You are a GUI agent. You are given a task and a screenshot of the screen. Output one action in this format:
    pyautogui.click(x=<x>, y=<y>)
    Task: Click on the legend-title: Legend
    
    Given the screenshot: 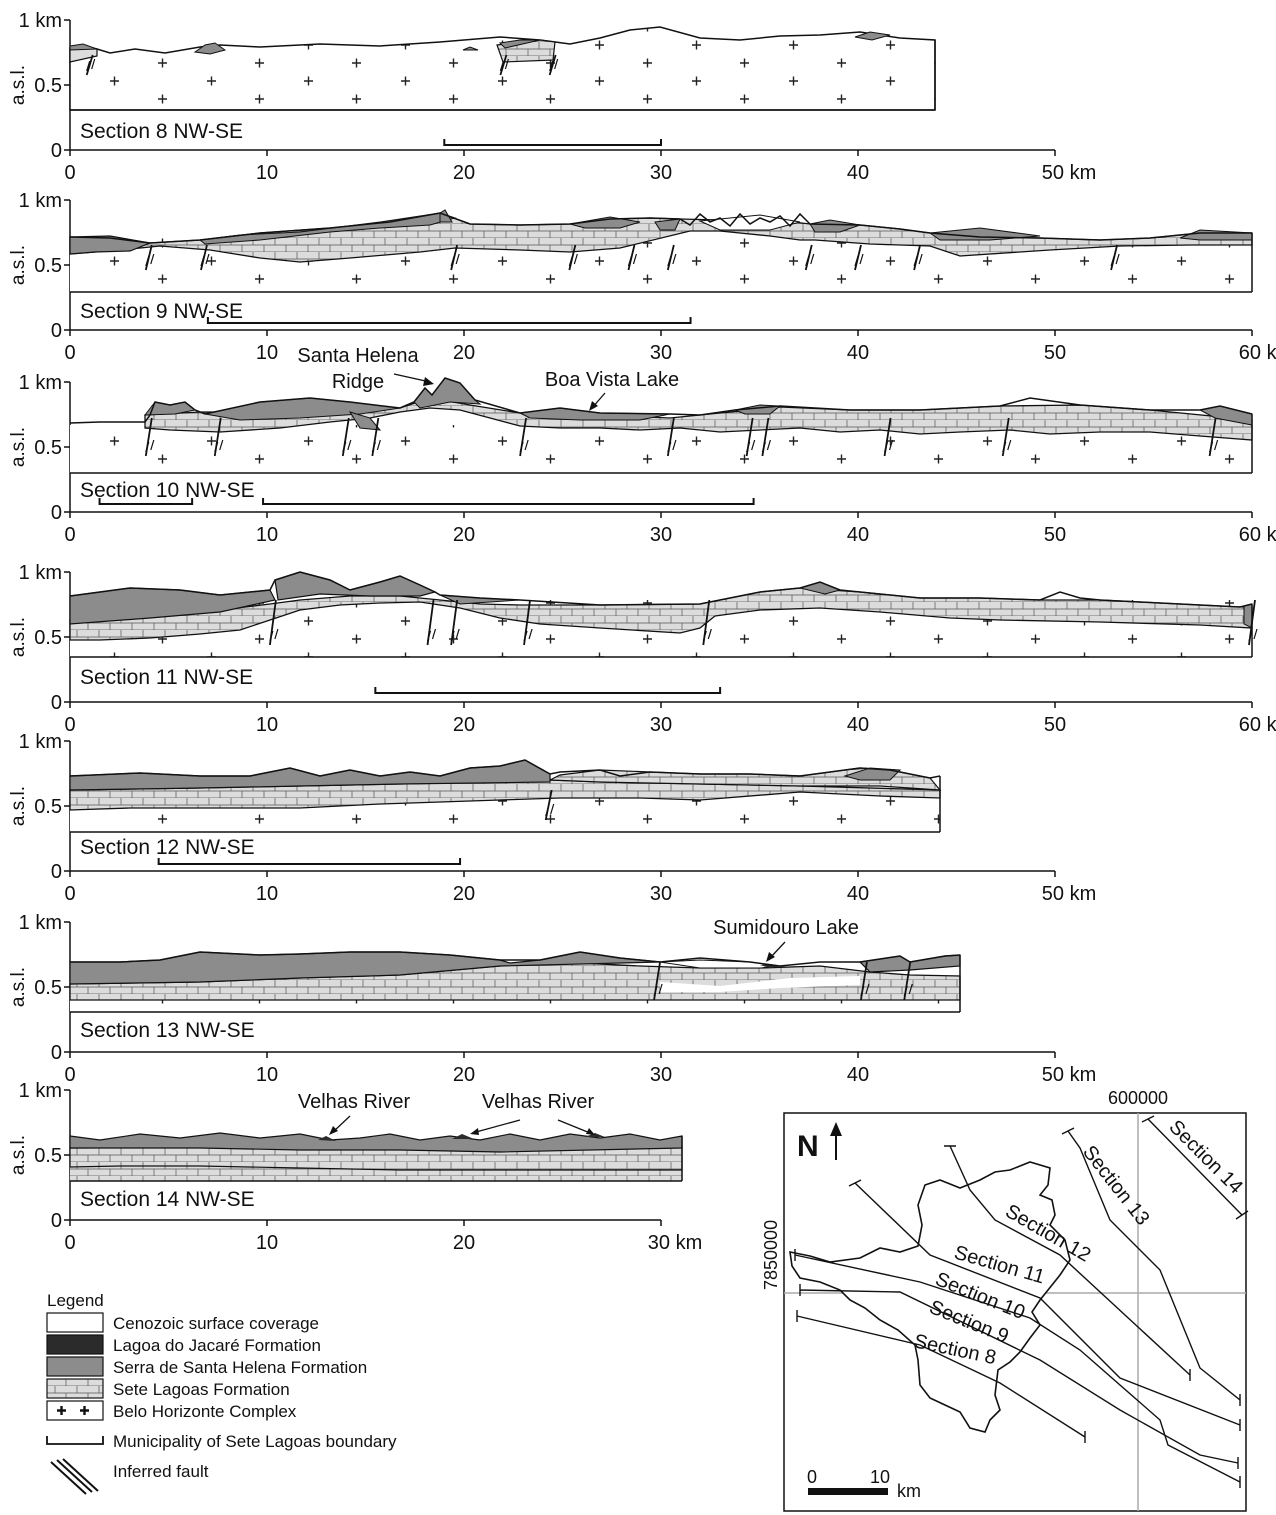 What is the action you would take?
    pyautogui.click(x=75, y=1300)
    